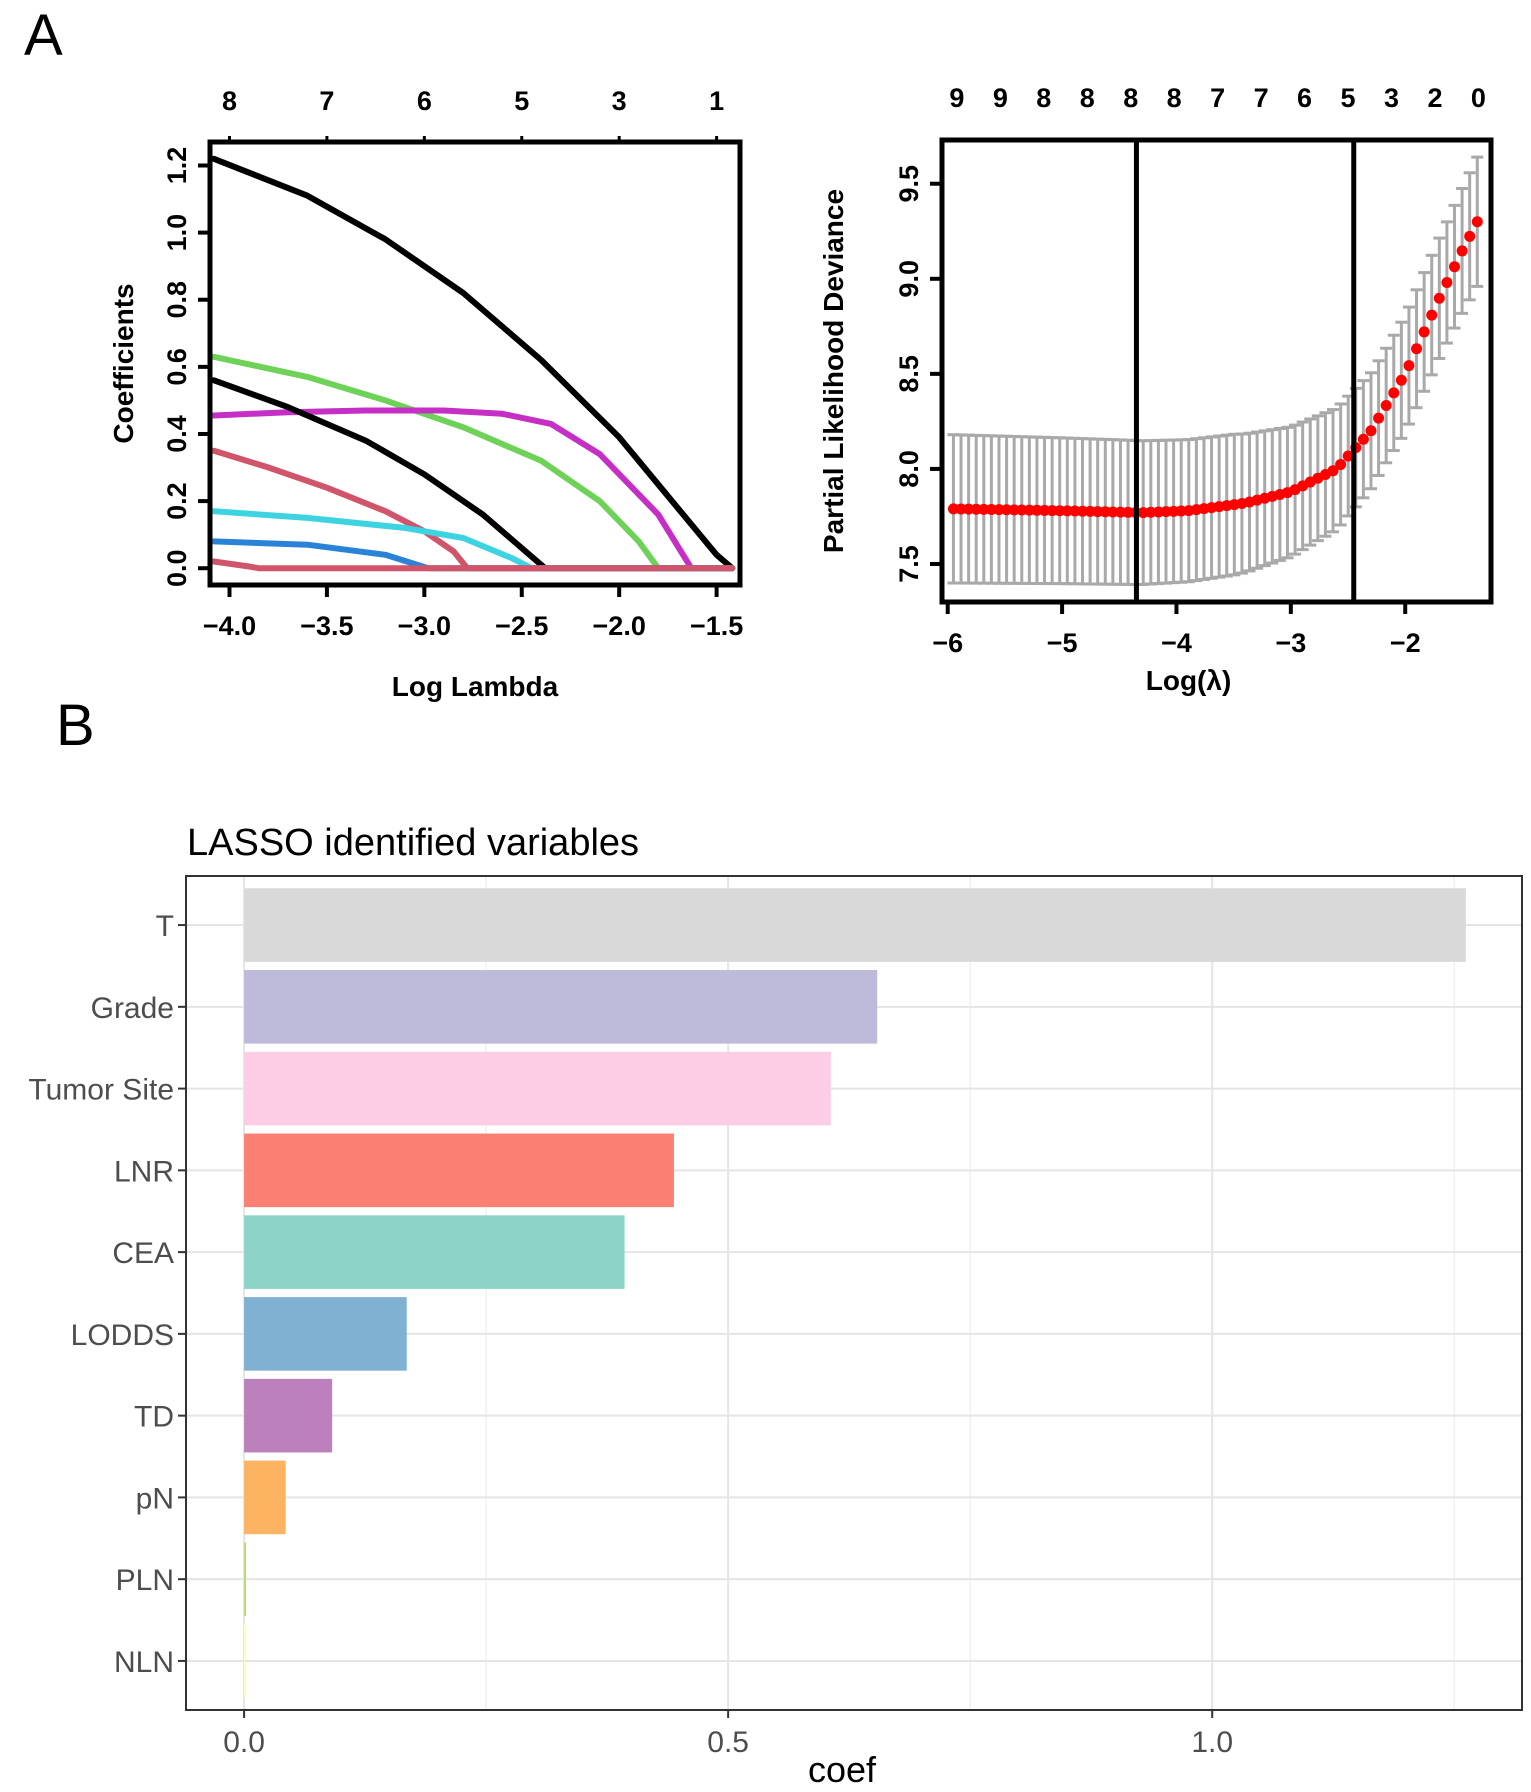  Describe the element at coordinates (1434, 98) in the screenshot. I see `top-axis-label: 2` at that location.